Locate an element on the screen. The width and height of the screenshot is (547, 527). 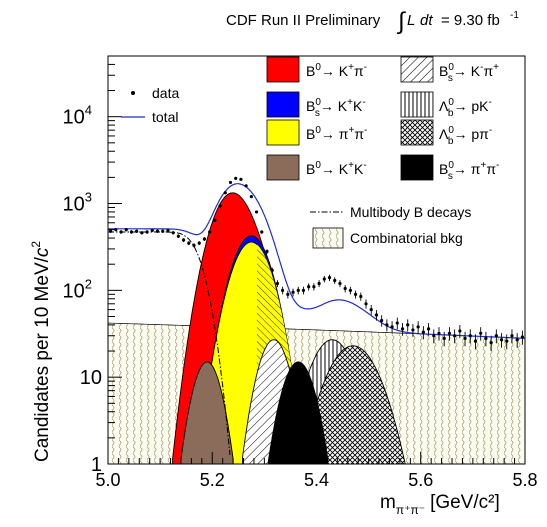
title-dt: dt is located at coordinates (426, 20).